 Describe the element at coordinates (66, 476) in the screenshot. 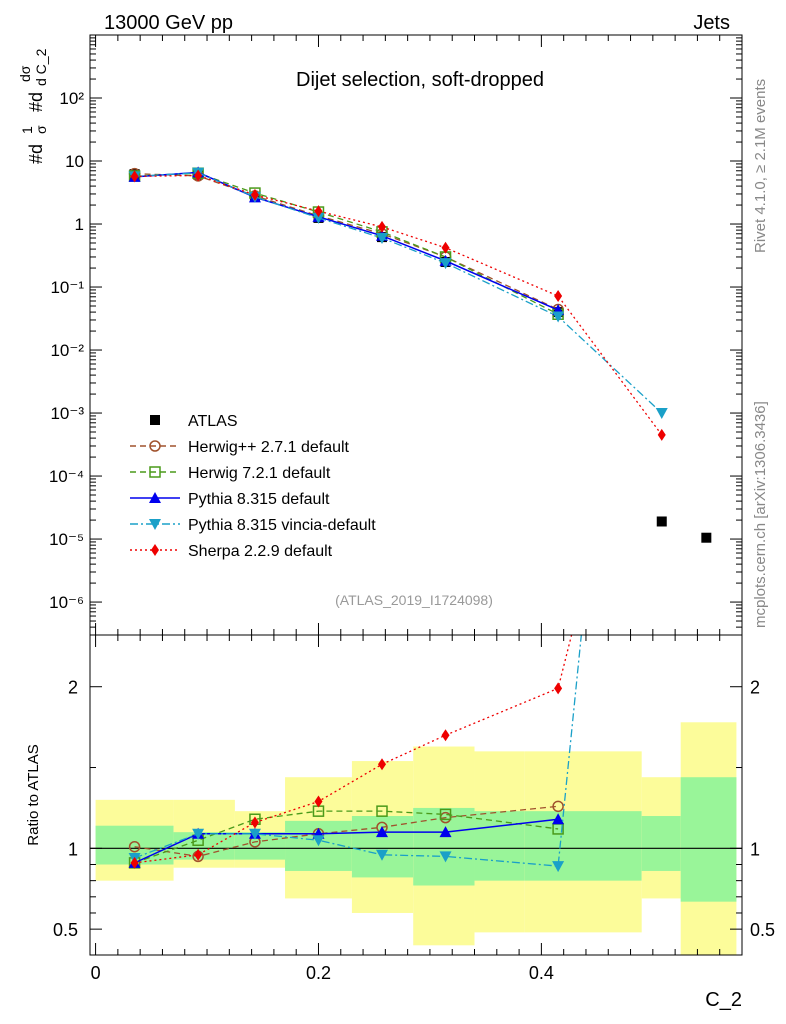

I see `y-tick-label: 10⁻⁴` at that location.